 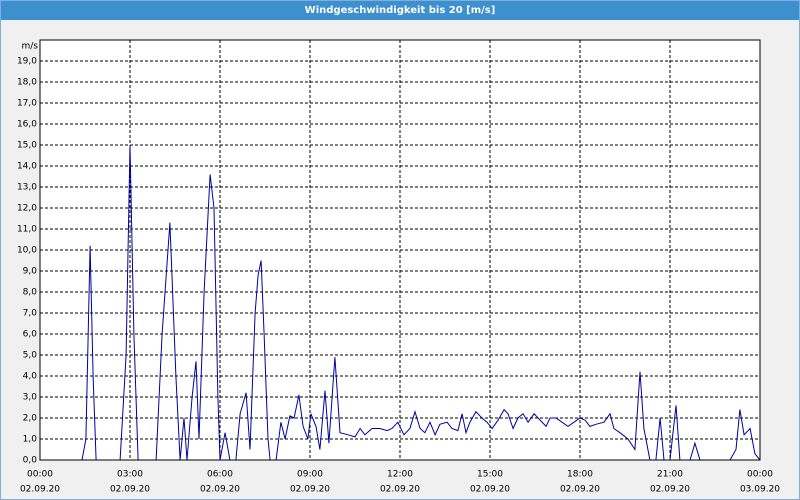 I want to click on x-tick-date: 03.09.20, so click(x=760, y=490).